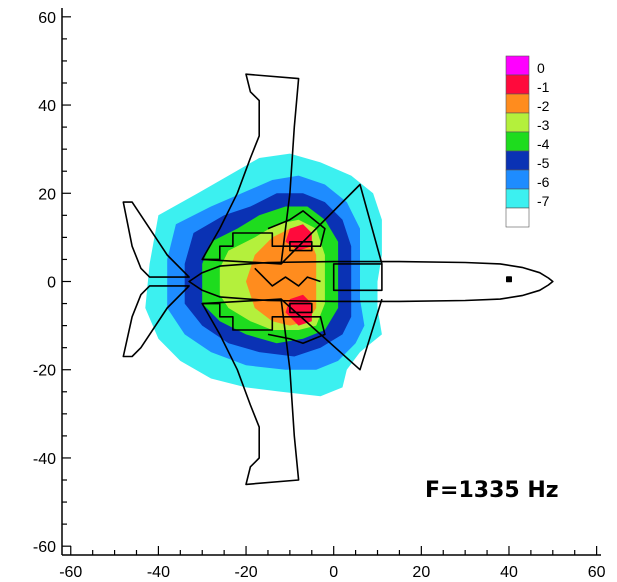 This screenshot has width=617, height=582. I want to click on legend-label: -1, so click(543, 87).